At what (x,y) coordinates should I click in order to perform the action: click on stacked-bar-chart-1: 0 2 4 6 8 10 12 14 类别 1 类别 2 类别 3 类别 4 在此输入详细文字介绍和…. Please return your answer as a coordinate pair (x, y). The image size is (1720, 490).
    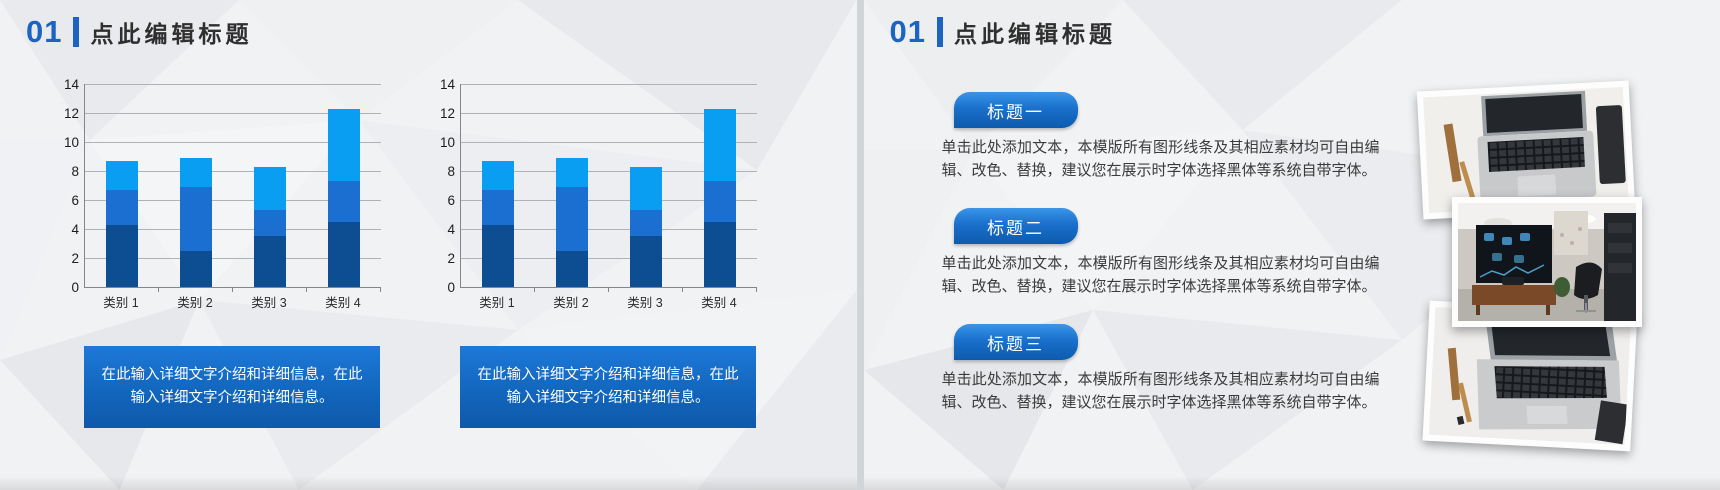
    Looking at the image, I should click on (219, 252).